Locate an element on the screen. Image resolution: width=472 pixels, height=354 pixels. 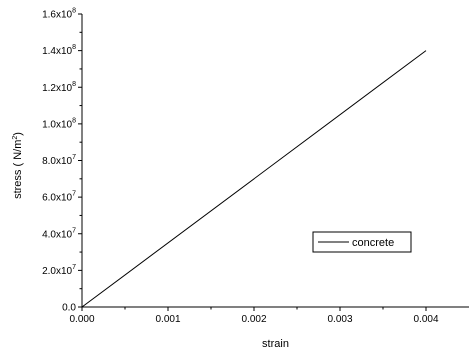
y-tick-label: 1.2x10⁸ is located at coordinates (59, 87).